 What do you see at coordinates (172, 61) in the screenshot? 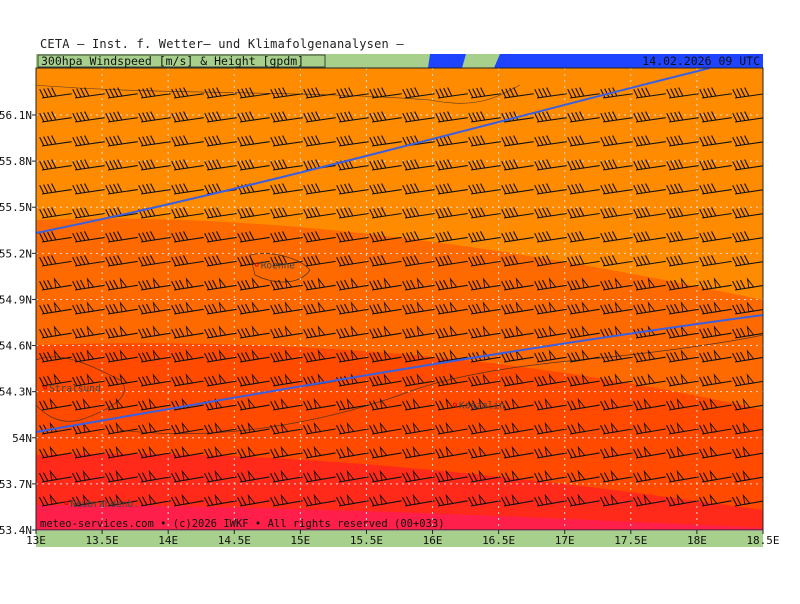
I see `product-label: 300hpa Windspeed [m/s] & Height [gpdm]` at bounding box center [172, 61].